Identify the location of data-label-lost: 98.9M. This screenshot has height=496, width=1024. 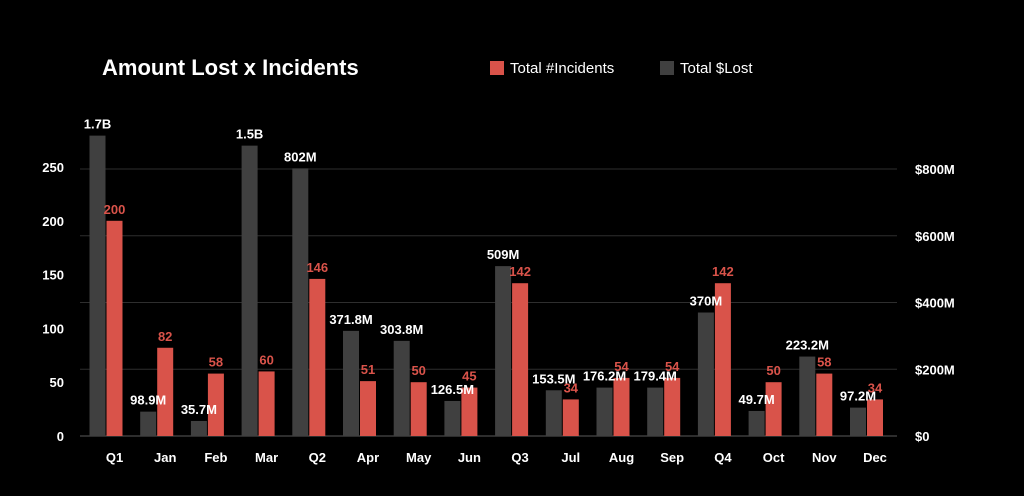
(148, 400).